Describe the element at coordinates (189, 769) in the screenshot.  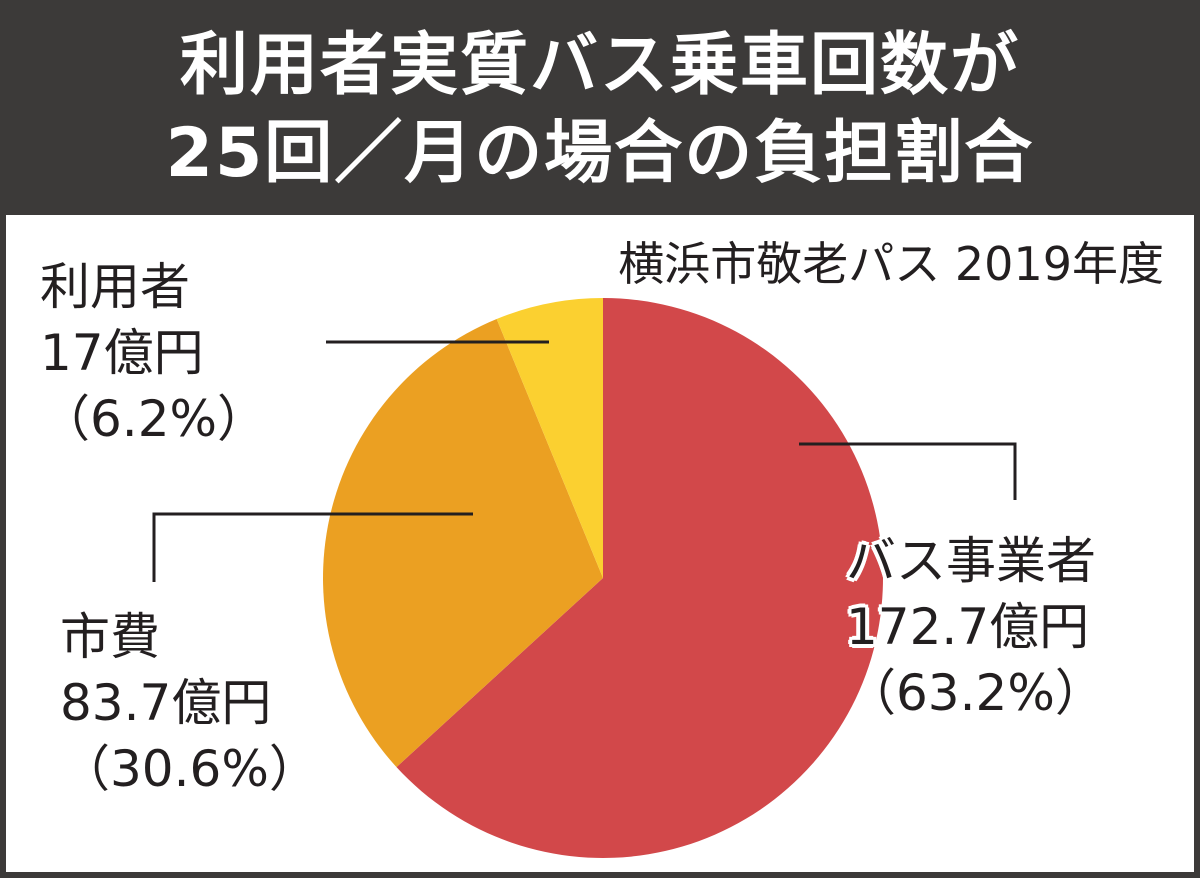
I see `label-city-percent: （30.6%）` at that location.